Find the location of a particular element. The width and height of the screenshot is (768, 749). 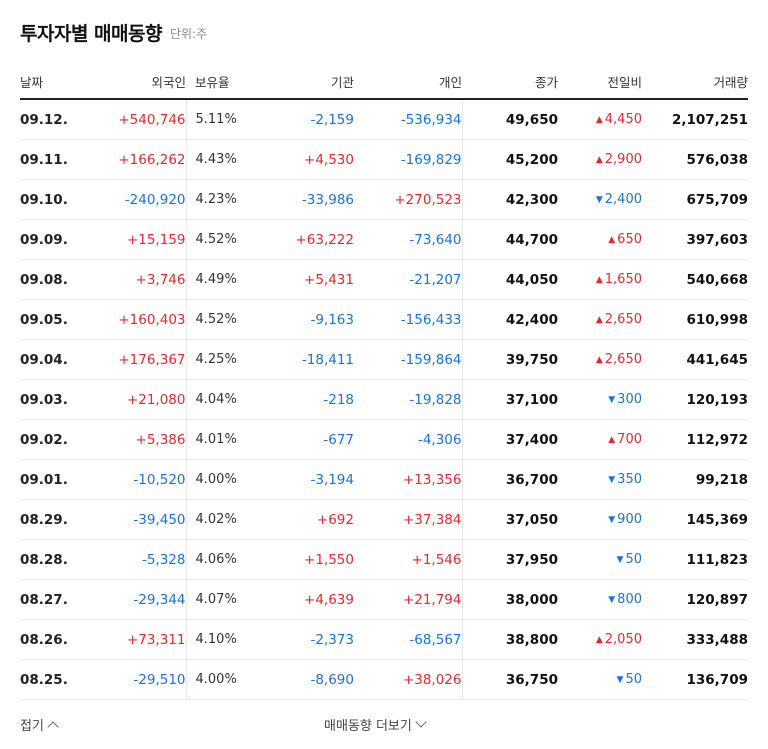

change-value: 1,650 is located at coordinates (623, 279).